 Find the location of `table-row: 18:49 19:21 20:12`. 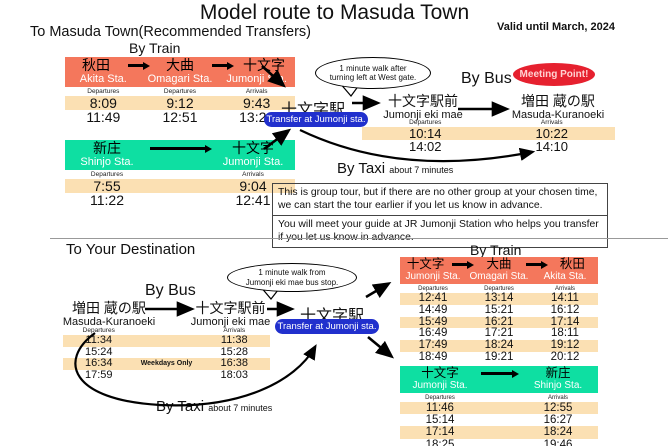

table-row: 18:49 19:21 20:12 is located at coordinates (499, 357).